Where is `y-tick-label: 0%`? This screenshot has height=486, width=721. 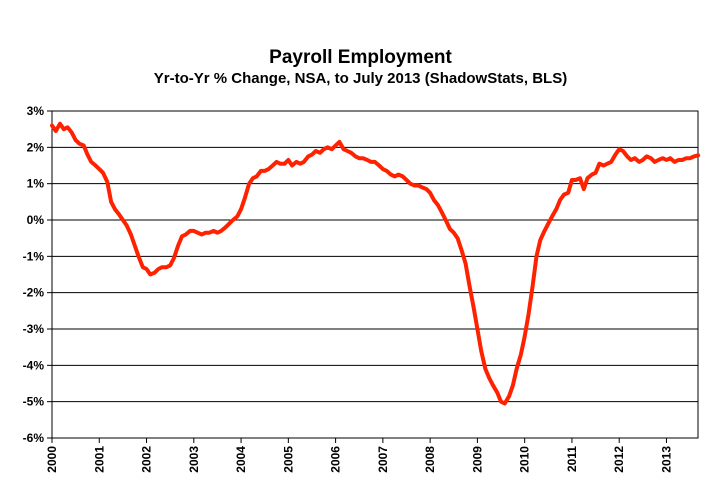 y-tick-label: 0% is located at coordinates (36, 220).